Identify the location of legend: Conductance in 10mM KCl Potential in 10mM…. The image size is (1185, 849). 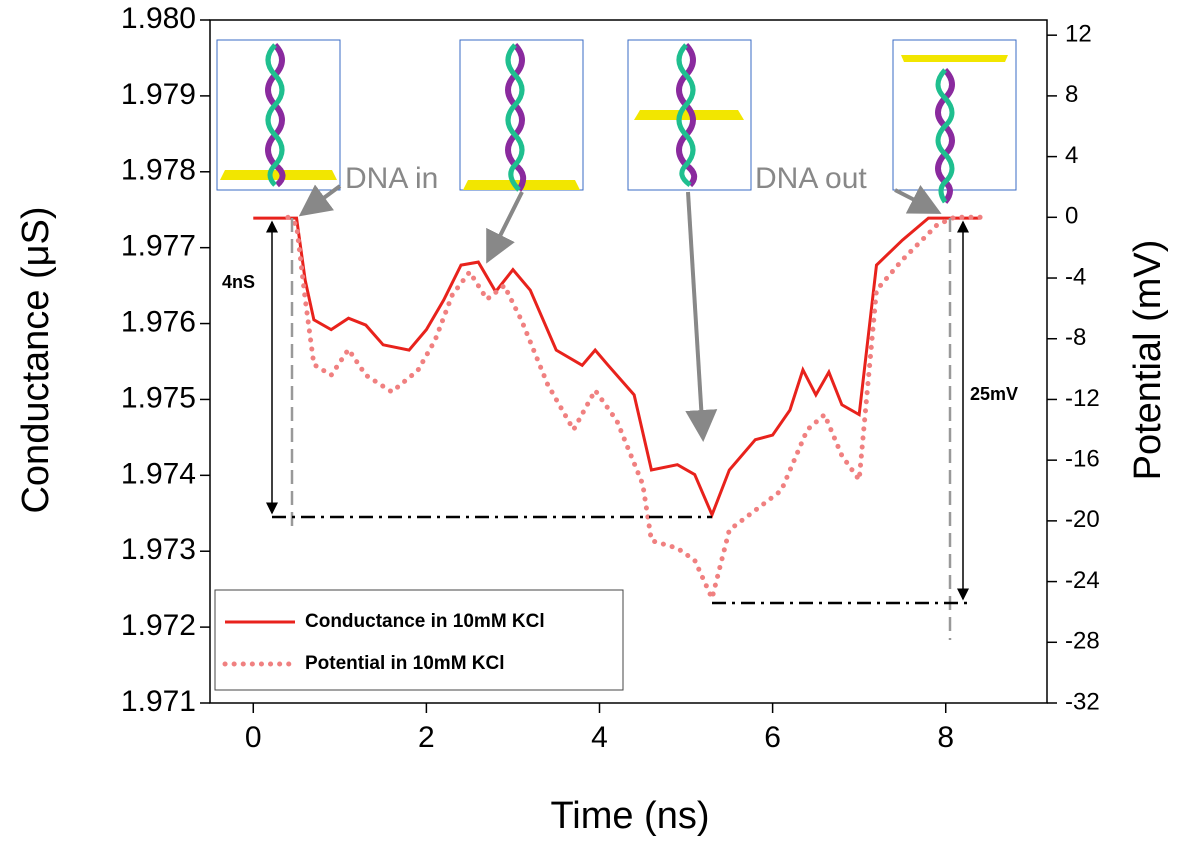
(419, 640).